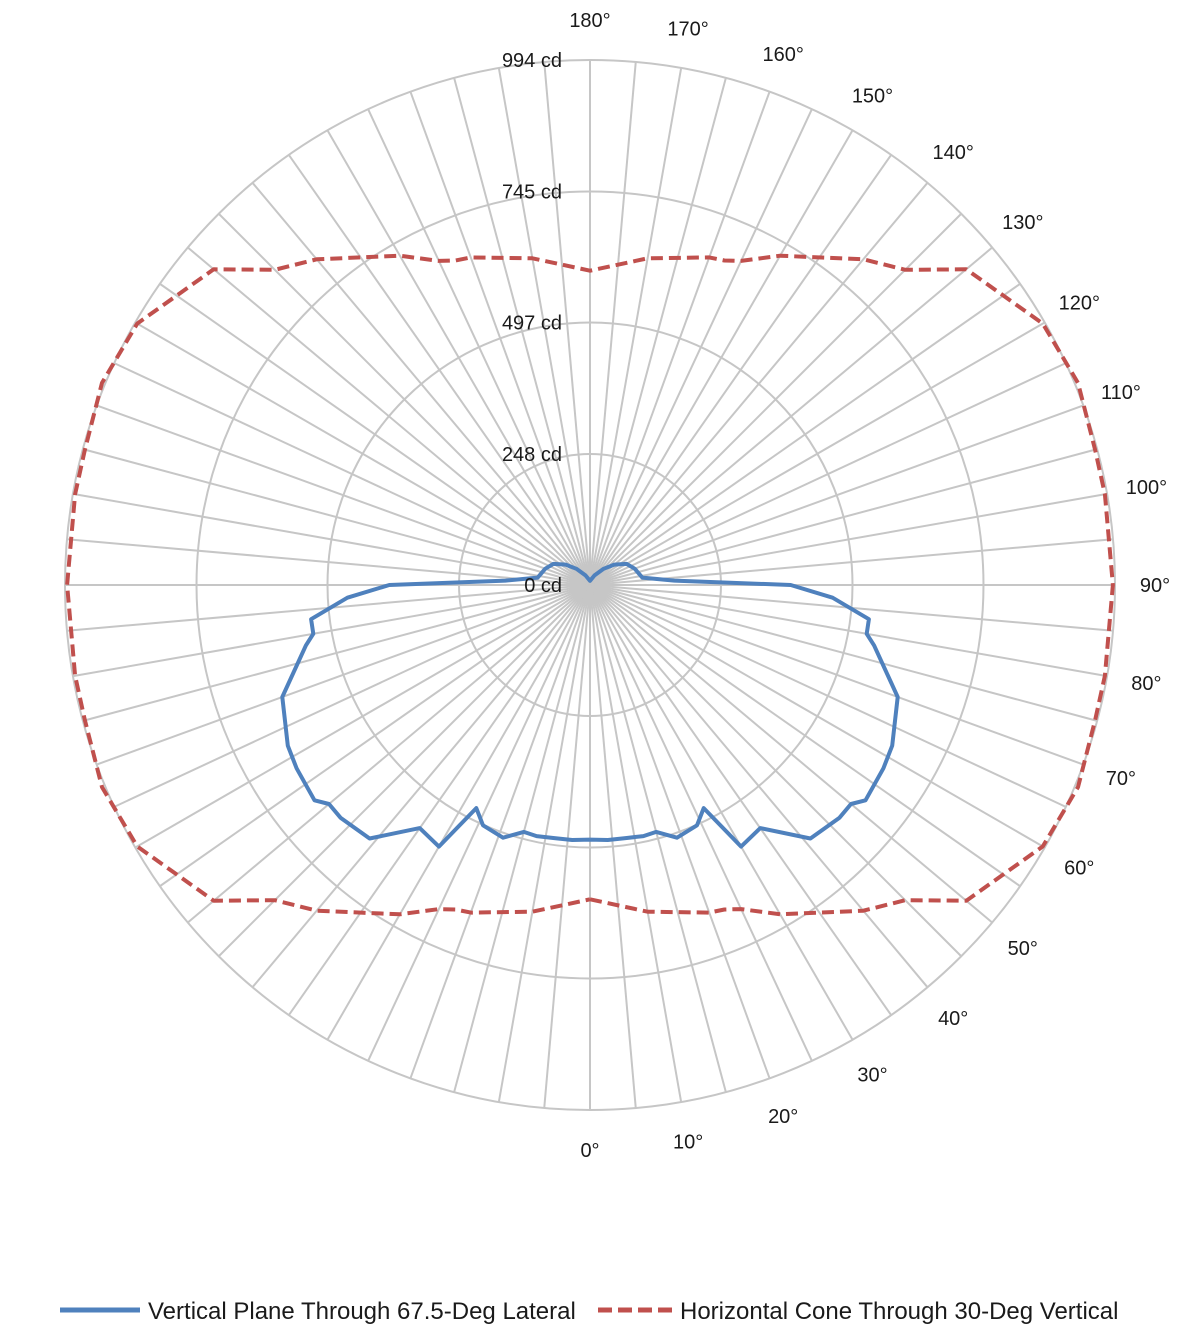  I want to click on angular-tick-label: 140°, so click(953, 153).